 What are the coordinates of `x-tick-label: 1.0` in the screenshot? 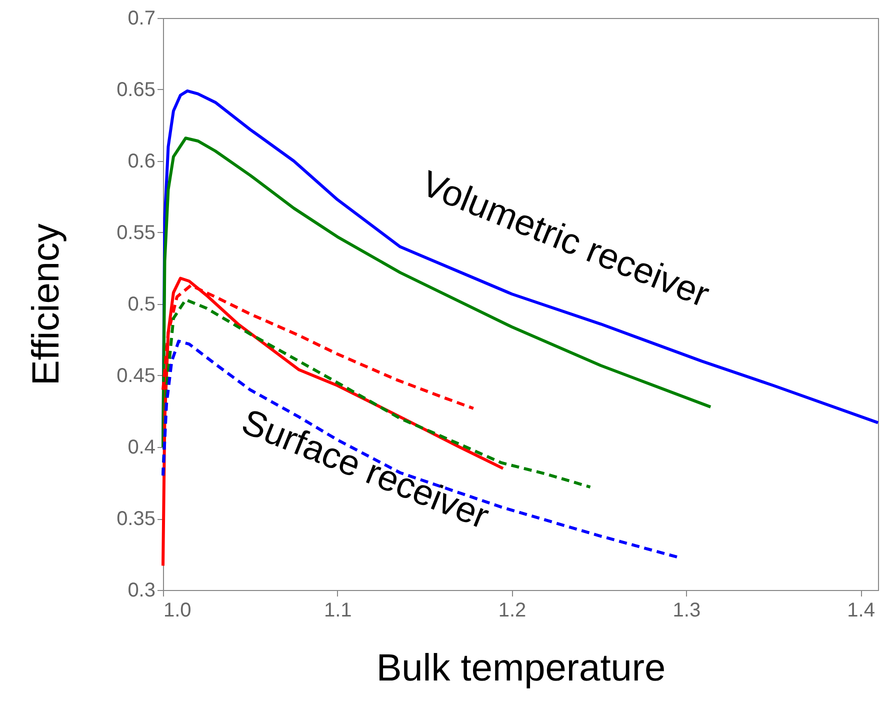 It's located at (178, 611).